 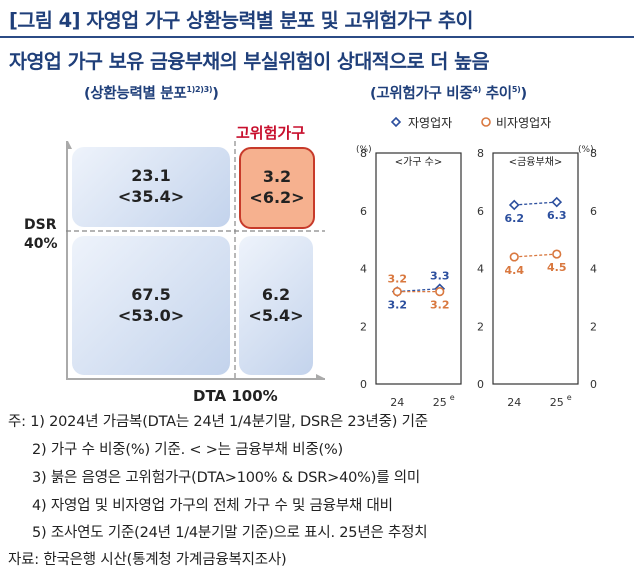 What do you see at coordinates (151, 294) in the screenshot?
I see `cell-value: 67.5` at bounding box center [151, 294].